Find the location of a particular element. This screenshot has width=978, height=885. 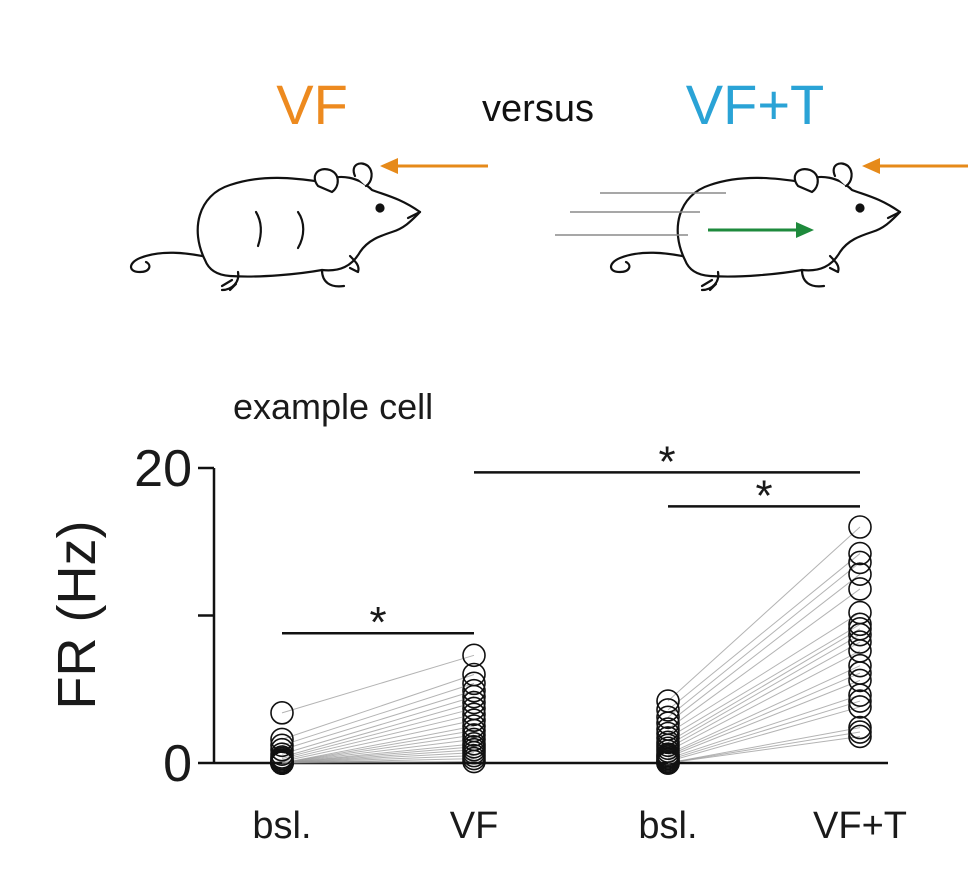

motion-lines-icon is located at coordinates (640, 214).